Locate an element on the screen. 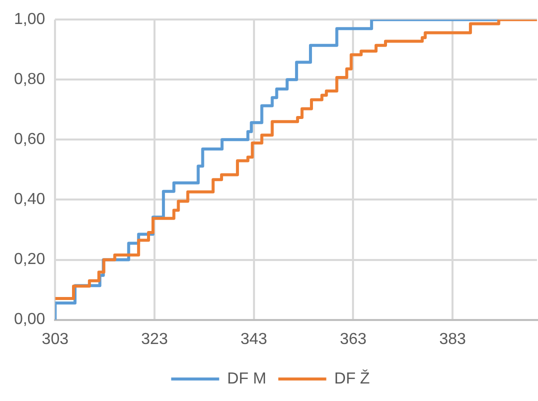 This screenshot has height=401, width=538. x-tick-label: 323 is located at coordinates (154, 339).